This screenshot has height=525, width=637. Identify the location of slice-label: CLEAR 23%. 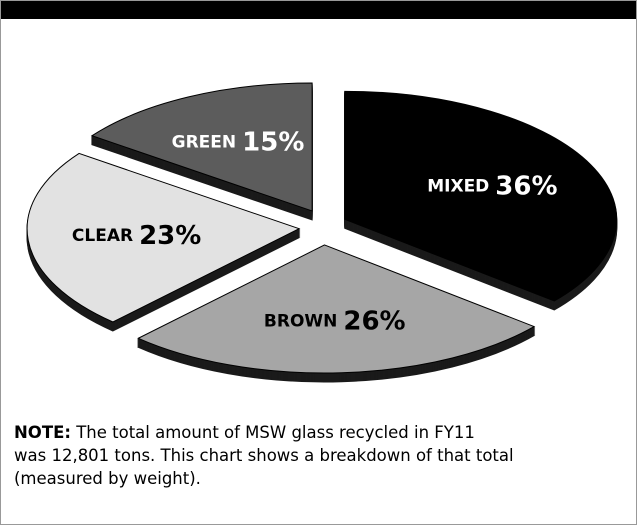
(136, 235).